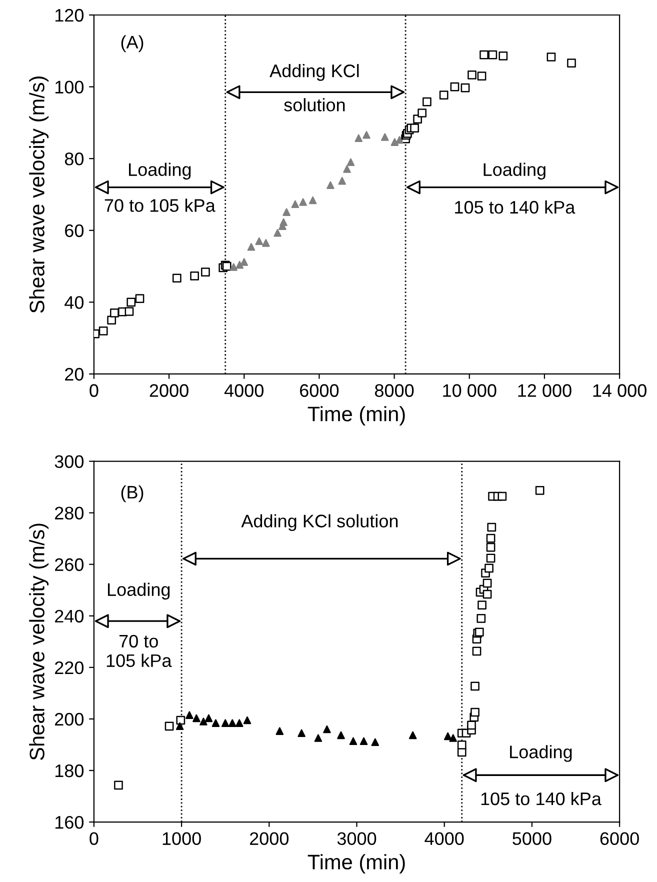 Image resolution: width=657 pixels, height=882 pixels. What do you see at coordinates (314, 105) in the screenshot?
I see `annotation: solution` at bounding box center [314, 105].